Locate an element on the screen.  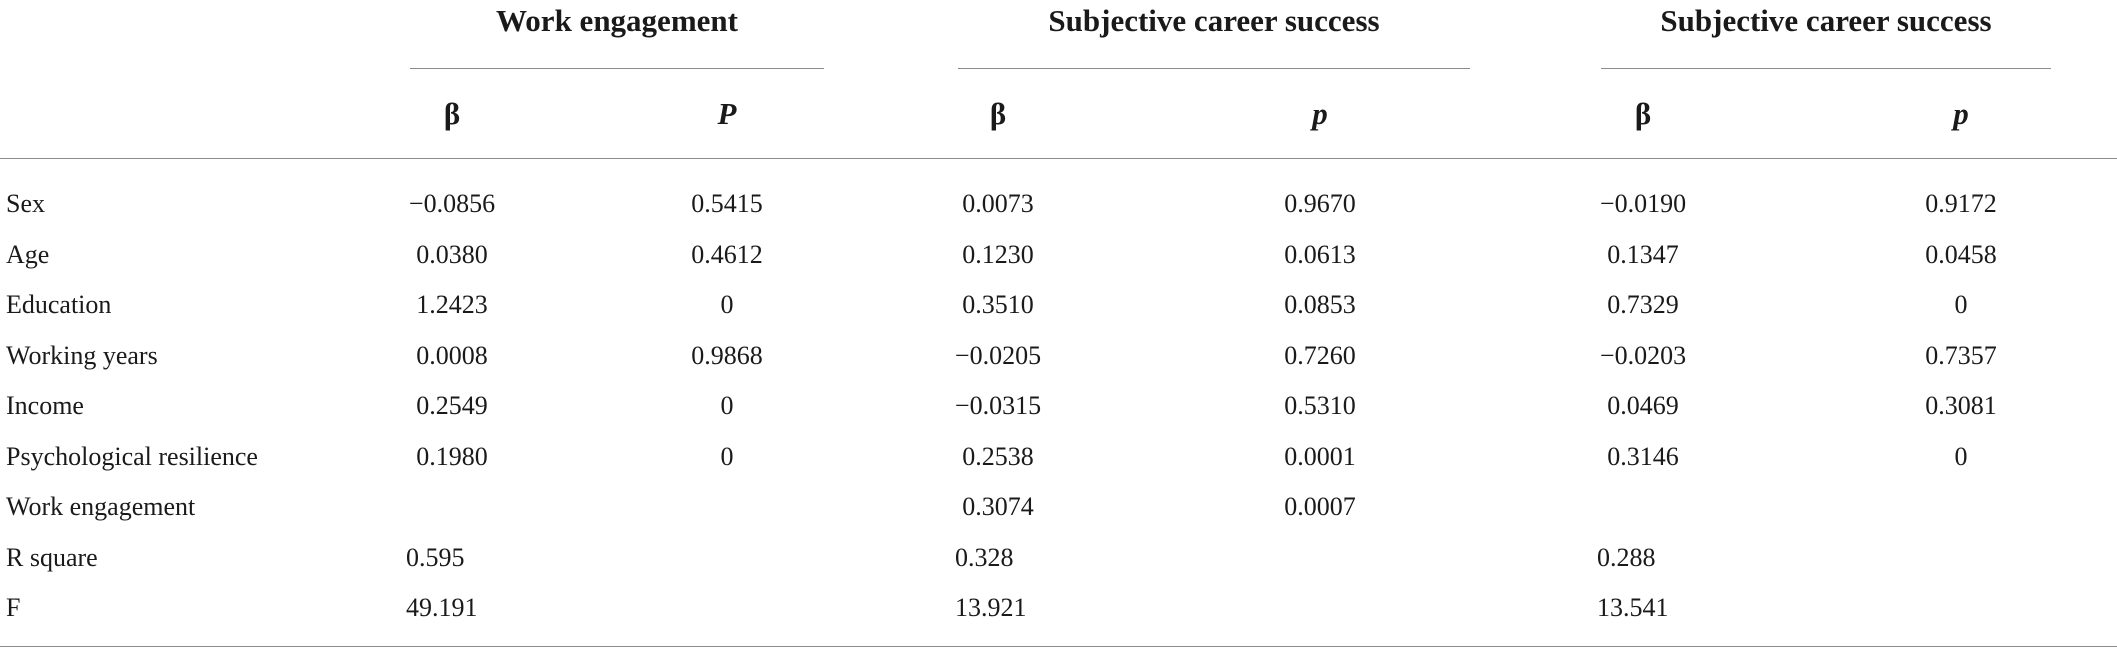
table-cell: 0.4612 is located at coordinates (727, 254).